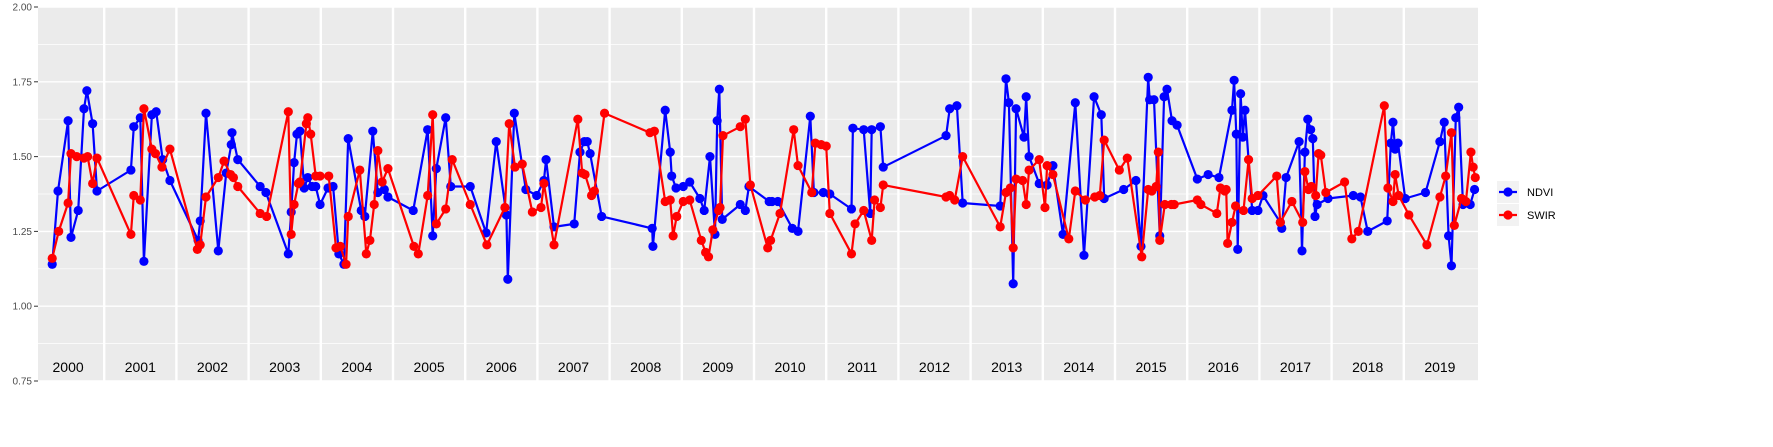  What do you see at coordinates (284, 367) in the screenshot?
I see `year-label: 2003` at bounding box center [284, 367].